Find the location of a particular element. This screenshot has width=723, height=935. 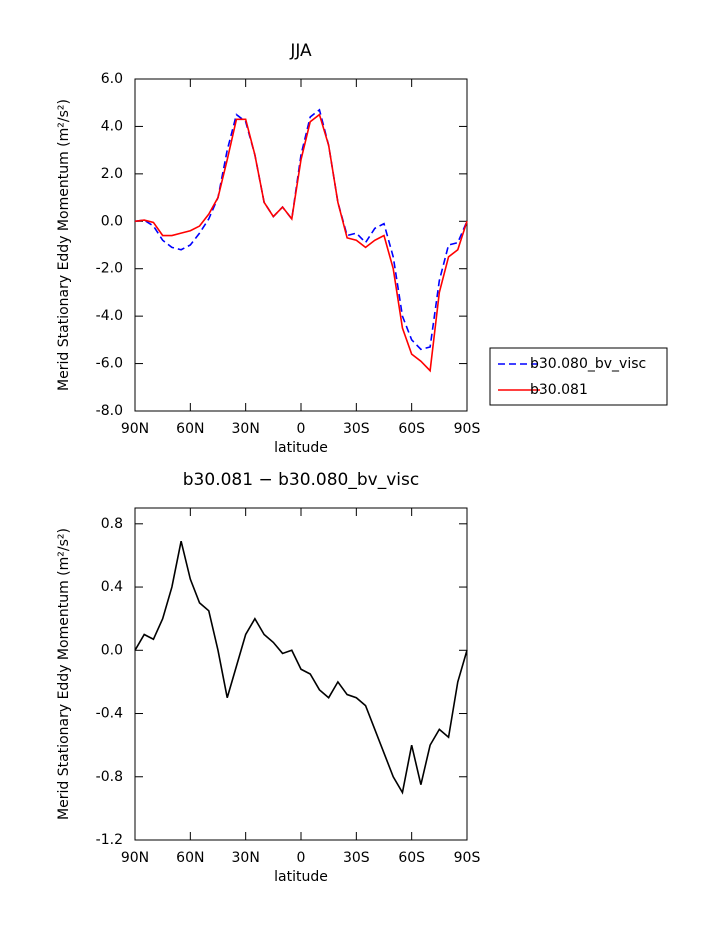

y-tick-label: -4.0 is located at coordinates (109, 316).